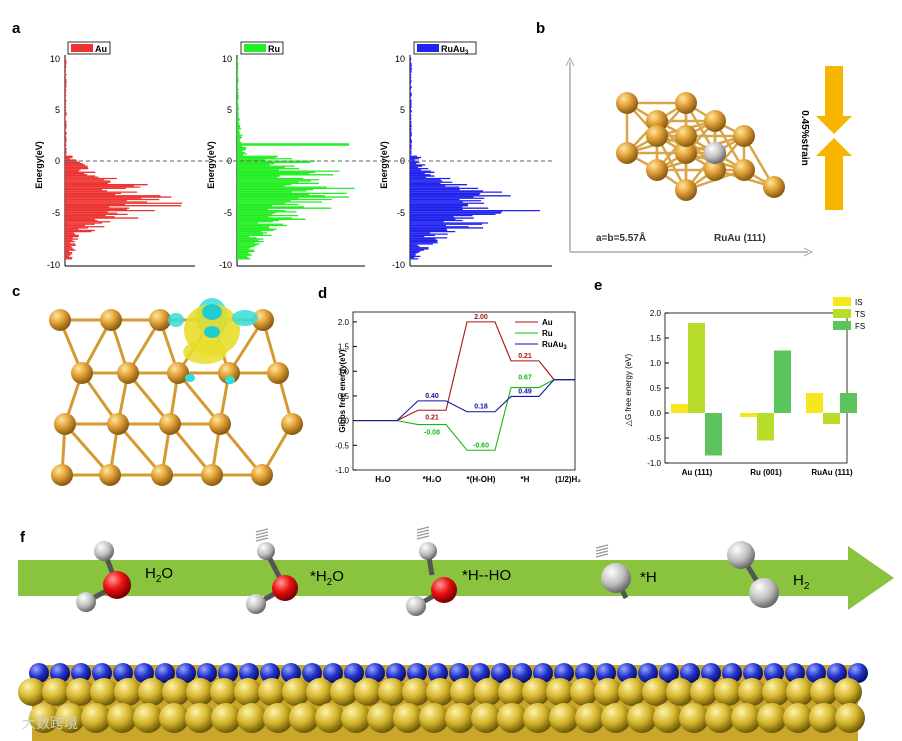  What do you see at coordinates (554, 345) in the screenshot?
I see `legend-ruau3: RuAu3` at bounding box center [554, 345].